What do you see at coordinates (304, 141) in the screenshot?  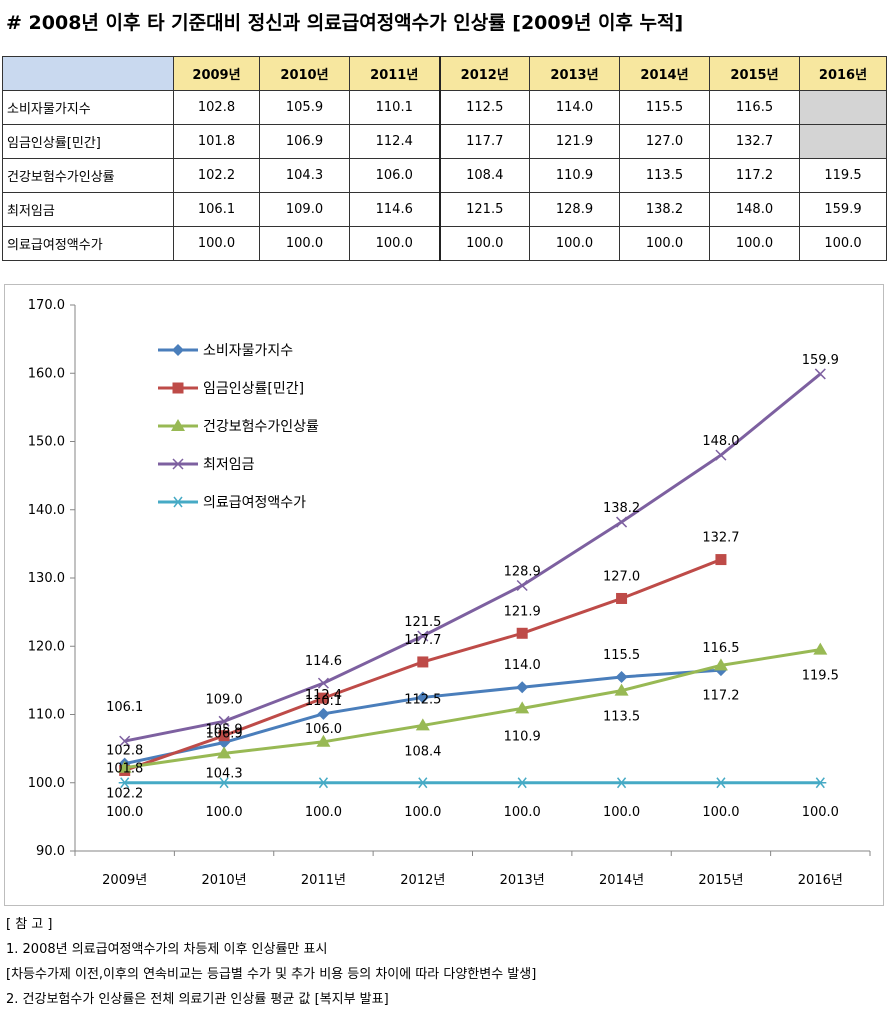 I see `table-cell: 106.9` at bounding box center [304, 141].